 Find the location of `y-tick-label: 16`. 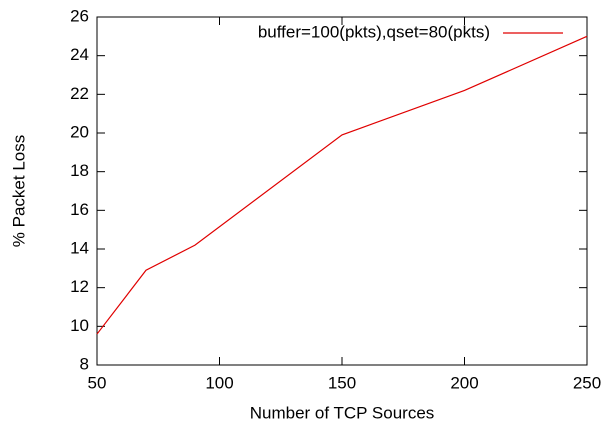

y-tick-label: 16 is located at coordinates (79, 209).